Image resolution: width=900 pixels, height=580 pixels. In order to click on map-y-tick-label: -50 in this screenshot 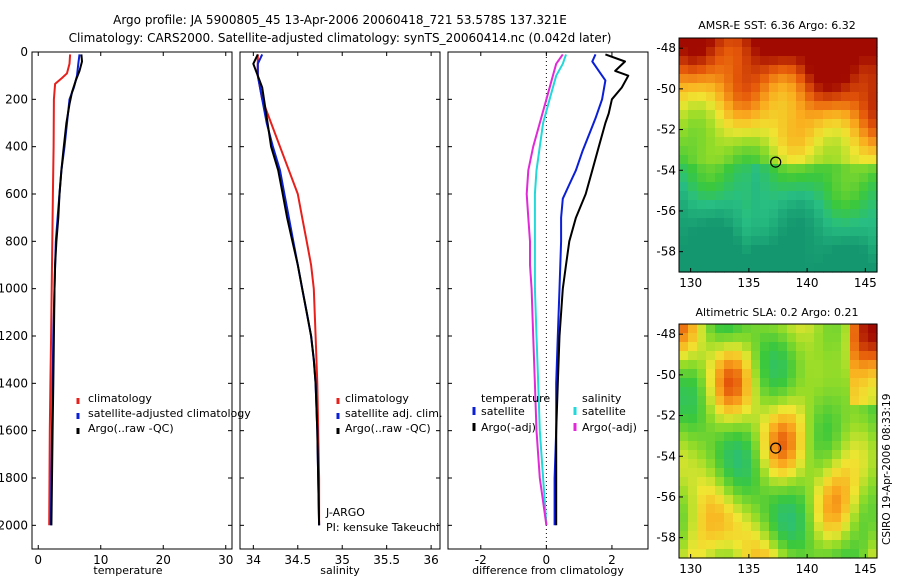, I will do `click(666, 89)`.